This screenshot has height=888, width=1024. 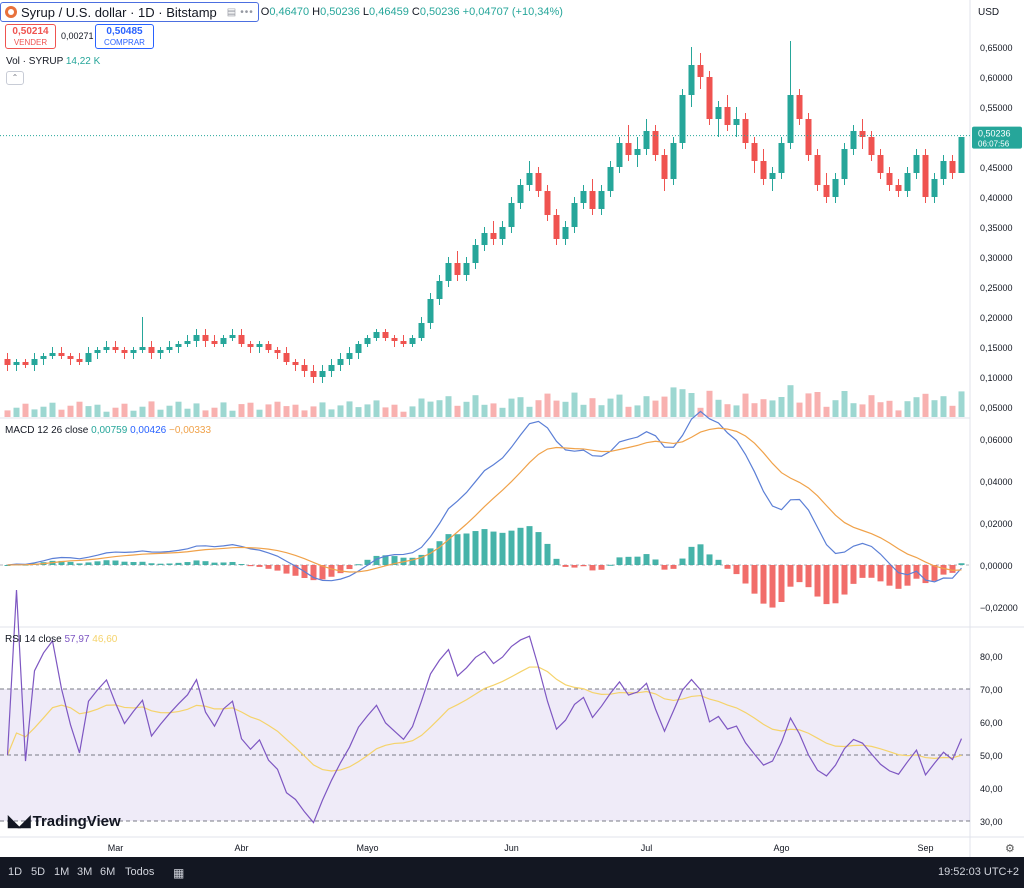 What do you see at coordinates (989, 12) in the screenshot?
I see `currency-label: USD` at bounding box center [989, 12].